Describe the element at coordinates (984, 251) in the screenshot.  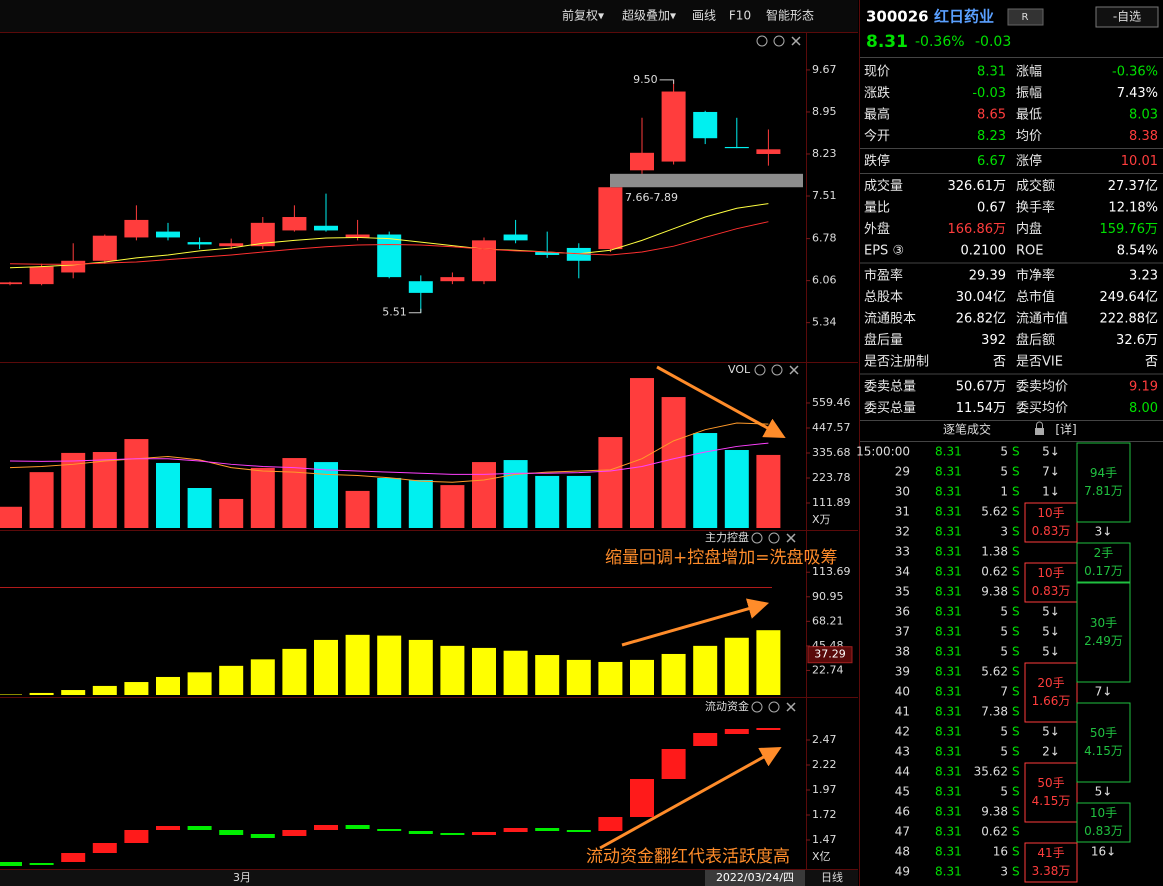
I see `stat-value: 0.2100` at that location.